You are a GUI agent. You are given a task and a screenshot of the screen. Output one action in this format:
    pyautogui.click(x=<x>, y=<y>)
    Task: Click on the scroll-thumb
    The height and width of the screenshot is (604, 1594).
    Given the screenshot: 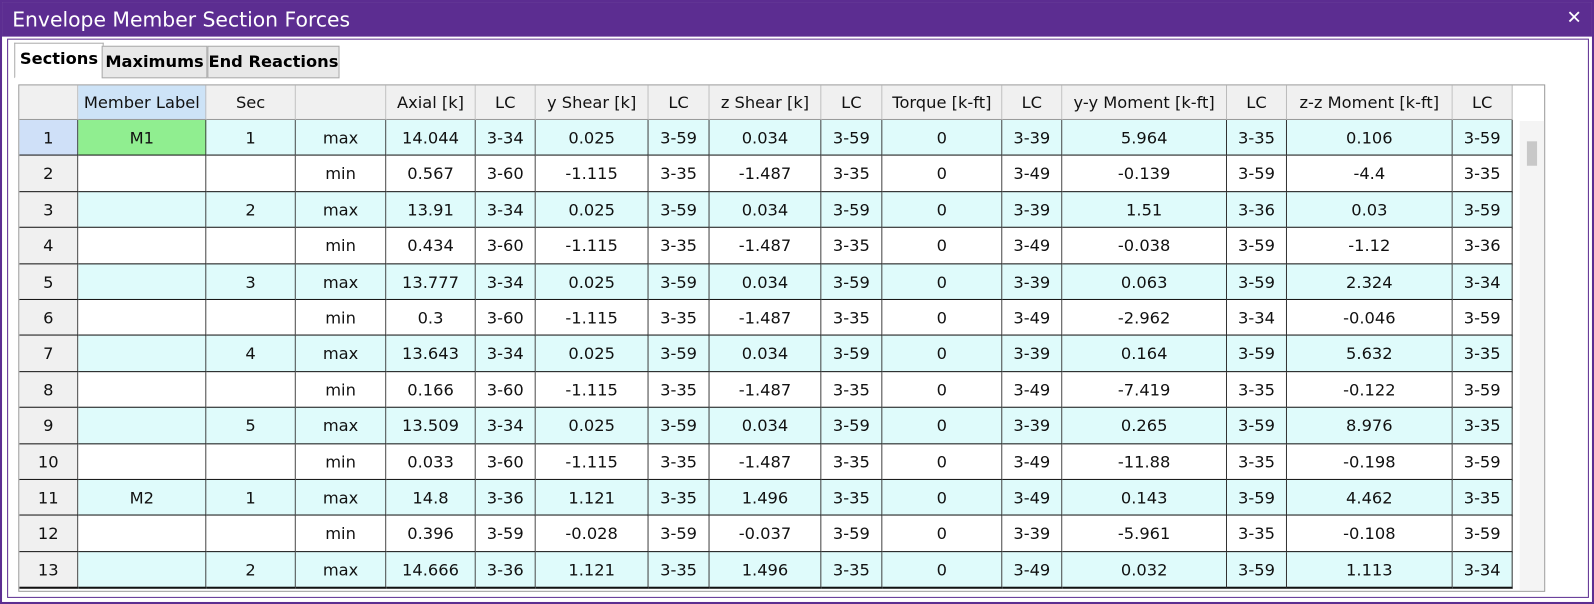 What is the action you would take?
    pyautogui.click(x=1532, y=153)
    